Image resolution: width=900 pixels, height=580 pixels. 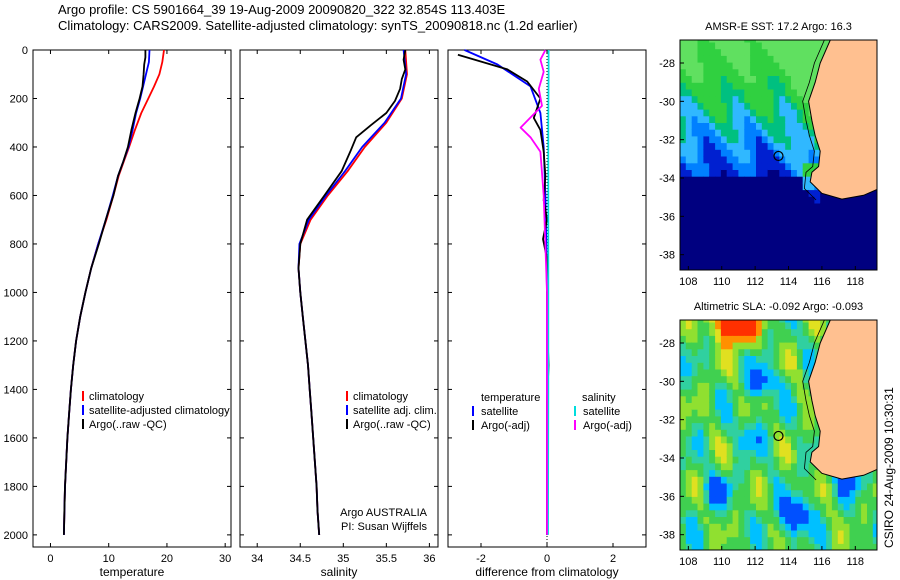 I want to click on y-tick-label: 1600, so click(x=16, y=439).